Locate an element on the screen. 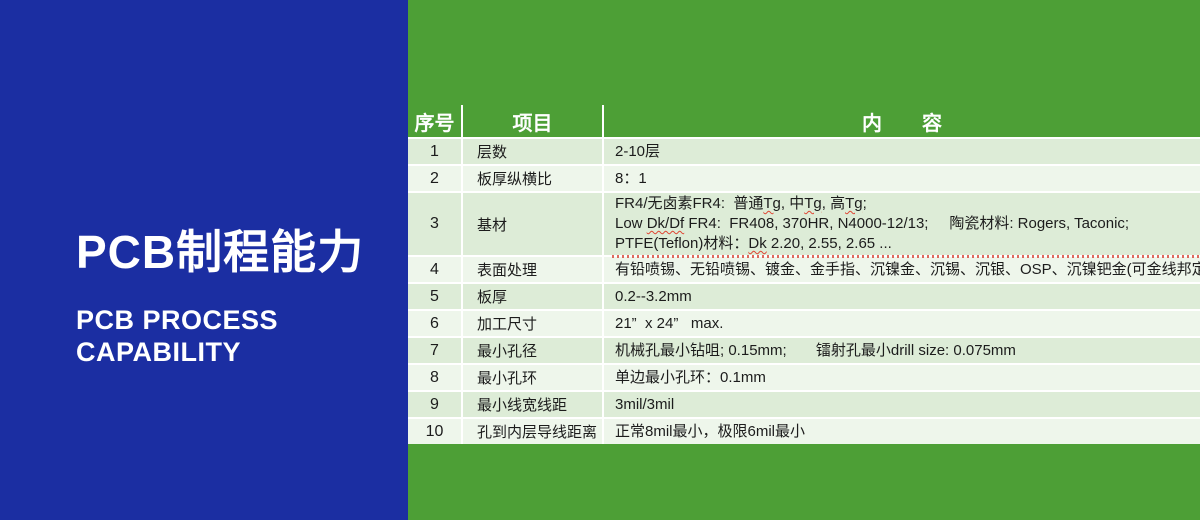  table-cell-item: 最小孔径 is located at coordinates (532, 350).